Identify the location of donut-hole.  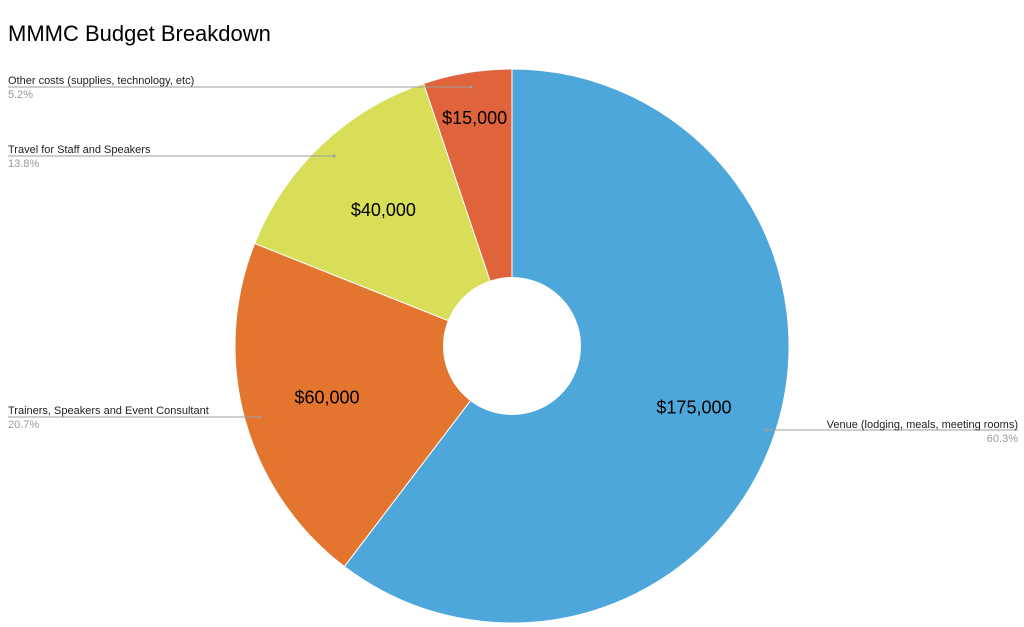
(512, 346).